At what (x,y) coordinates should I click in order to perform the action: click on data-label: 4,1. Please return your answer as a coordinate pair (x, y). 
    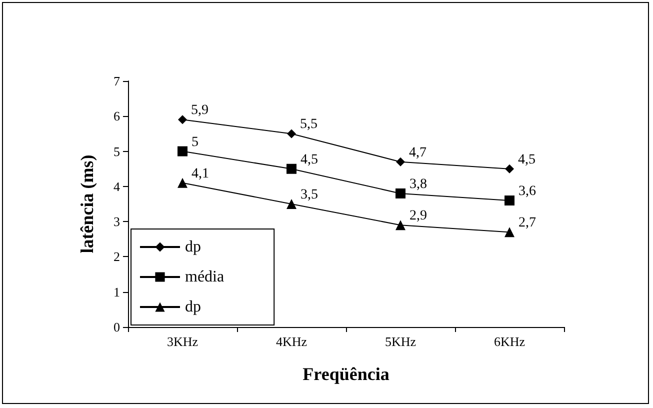
    Looking at the image, I should click on (200, 174).